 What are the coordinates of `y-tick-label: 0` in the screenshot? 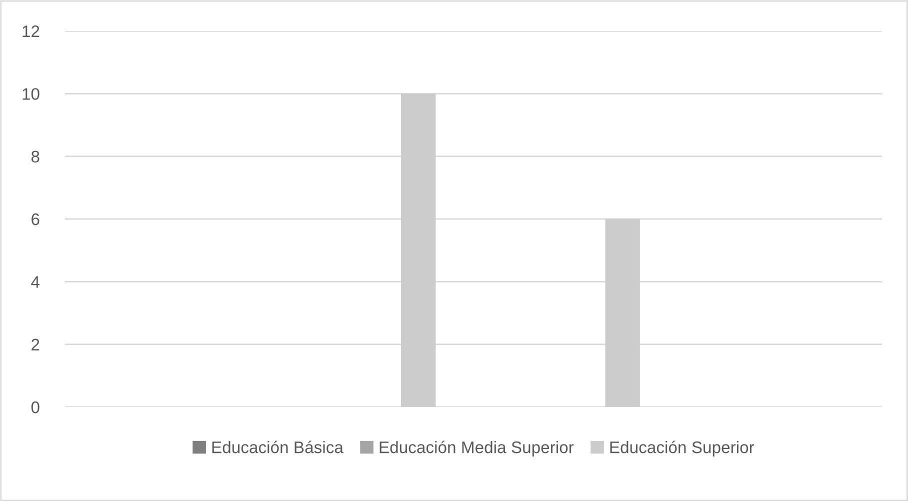 It's located at (35, 407).